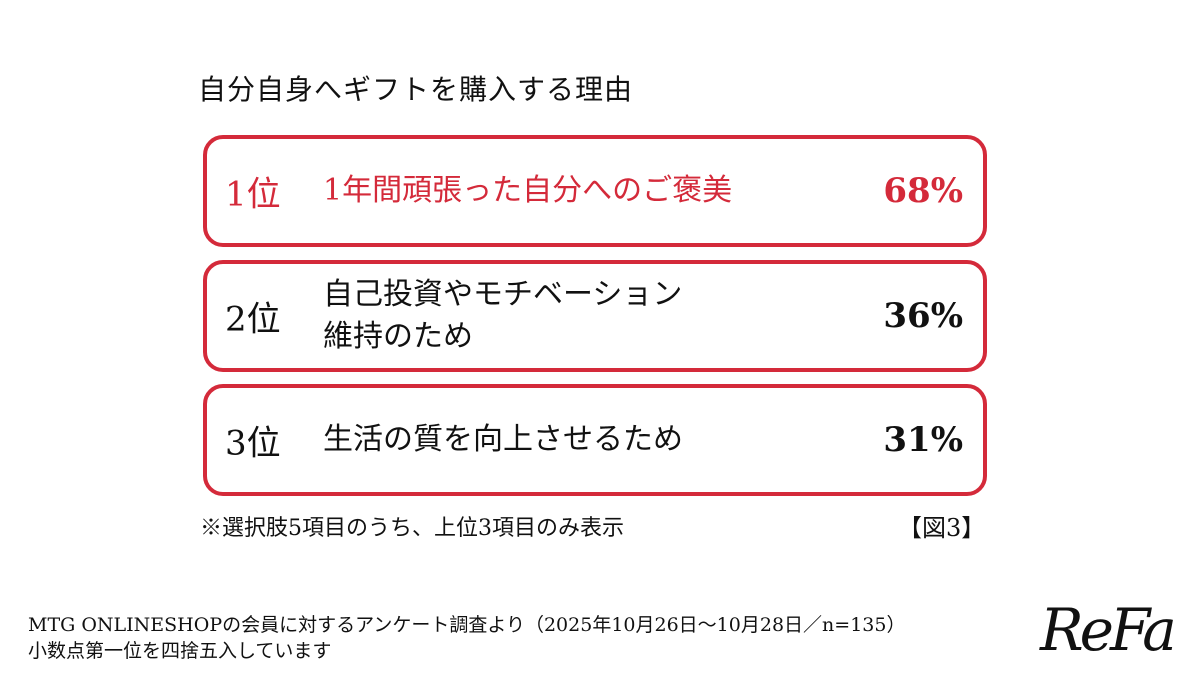 The image size is (1200, 681). Describe the element at coordinates (528, 190) in the screenshot. I see `reason-label: 1年間頑張った自分へのご褒美` at that location.